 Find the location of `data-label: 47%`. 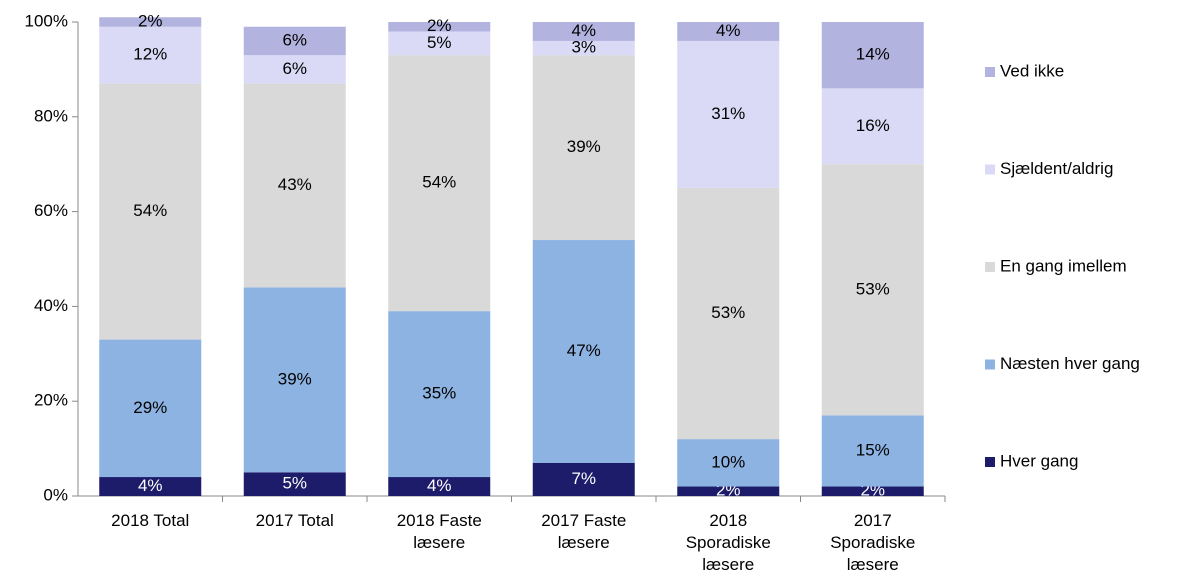

data-label: 47% is located at coordinates (584, 350).